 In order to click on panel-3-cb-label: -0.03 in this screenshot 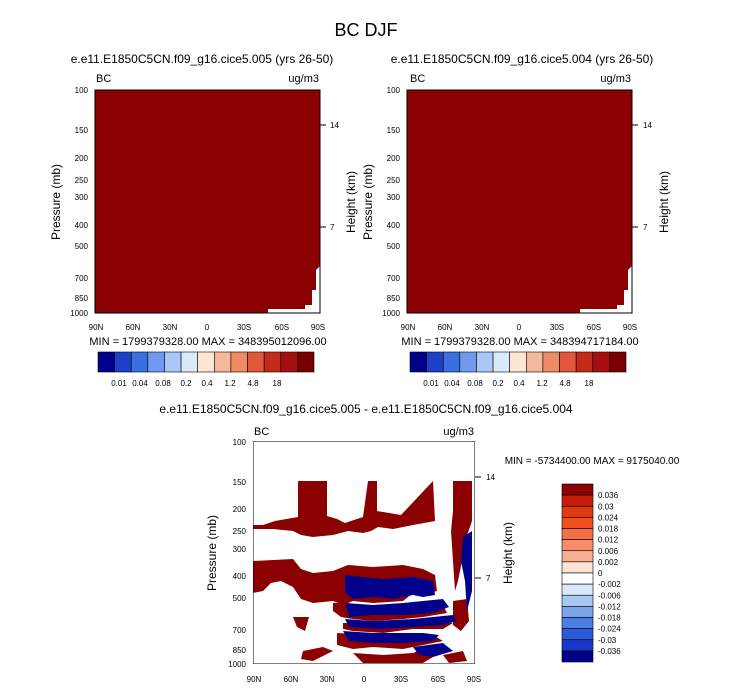, I will do `click(607, 640)`.